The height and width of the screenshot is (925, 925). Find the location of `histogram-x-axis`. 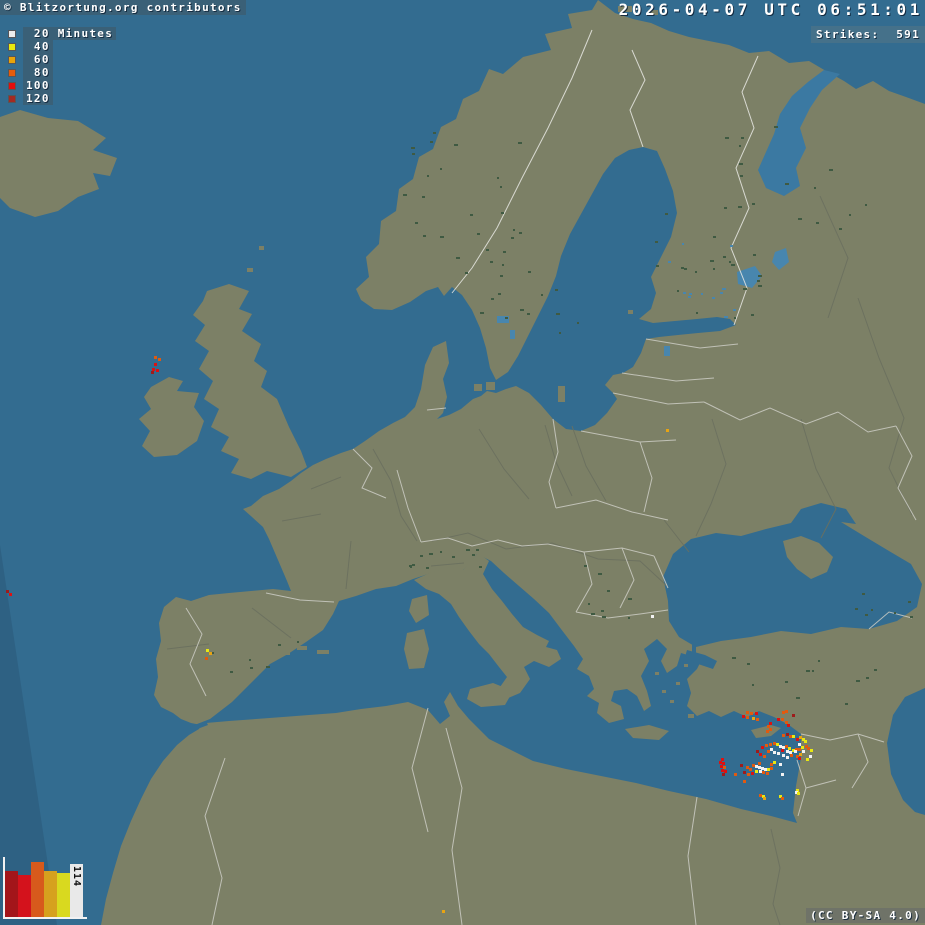

histogram-x-axis is located at coordinates (45, 918).